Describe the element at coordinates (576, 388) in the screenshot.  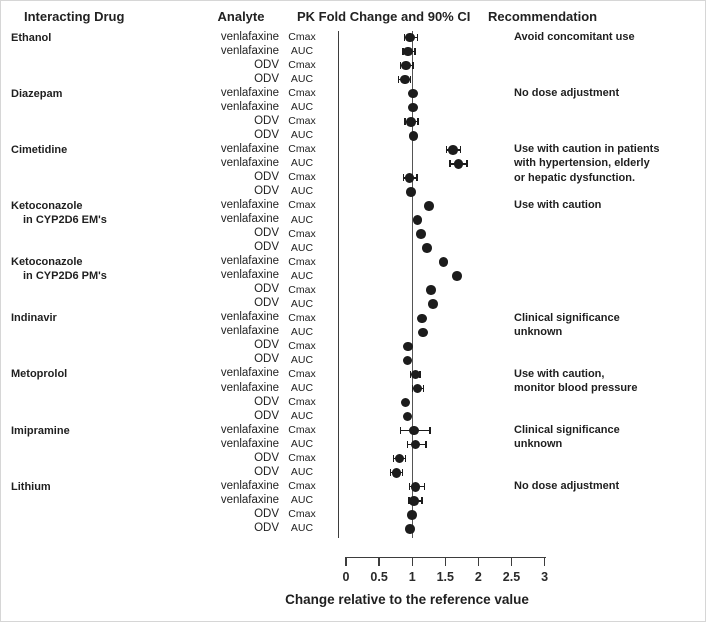
I see `recommendation-line: monitor blood pressure` at that location.